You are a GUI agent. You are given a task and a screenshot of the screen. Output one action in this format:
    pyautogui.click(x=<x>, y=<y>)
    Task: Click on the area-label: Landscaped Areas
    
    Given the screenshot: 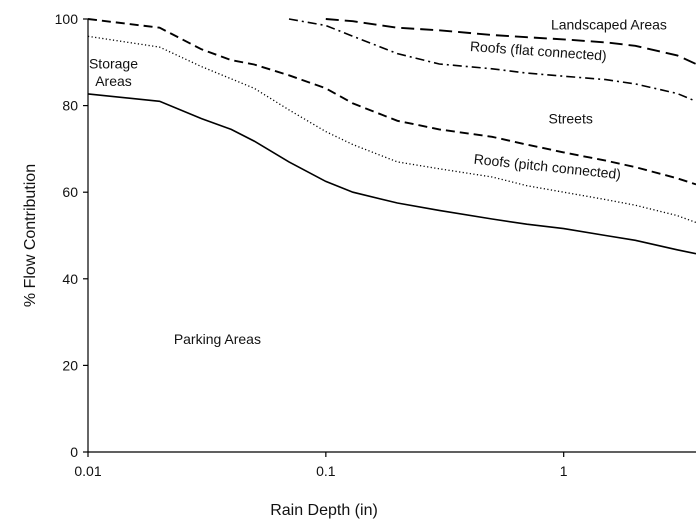 What is the action you would take?
    pyautogui.click(x=609, y=24)
    